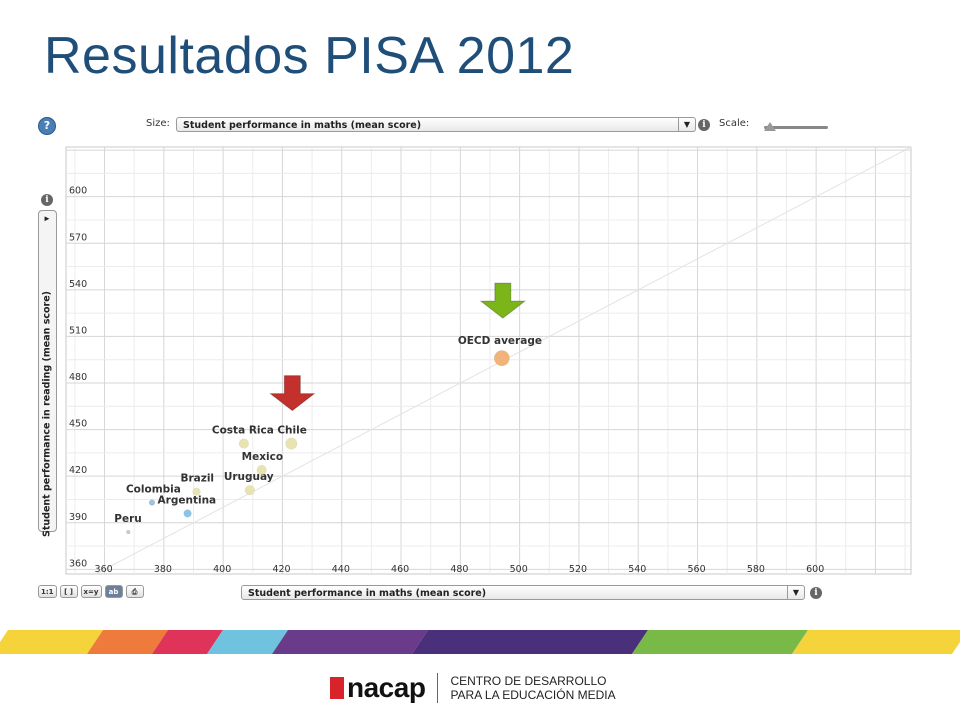 The height and width of the screenshot is (720, 960). What do you see at coordinates (78, 517) in the screenshot?
I see `y-tick-label: 390` at bounding box center [78, 517].